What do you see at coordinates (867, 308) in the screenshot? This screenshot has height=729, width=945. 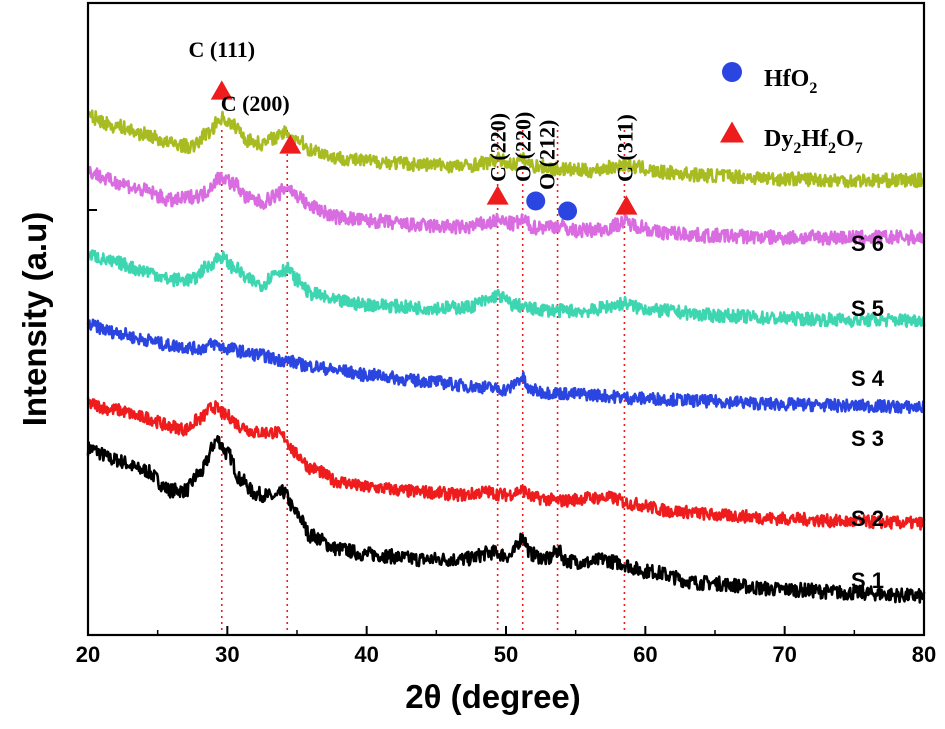 I see `series-label-s-5: S 5` at bounding box center [867, 308].